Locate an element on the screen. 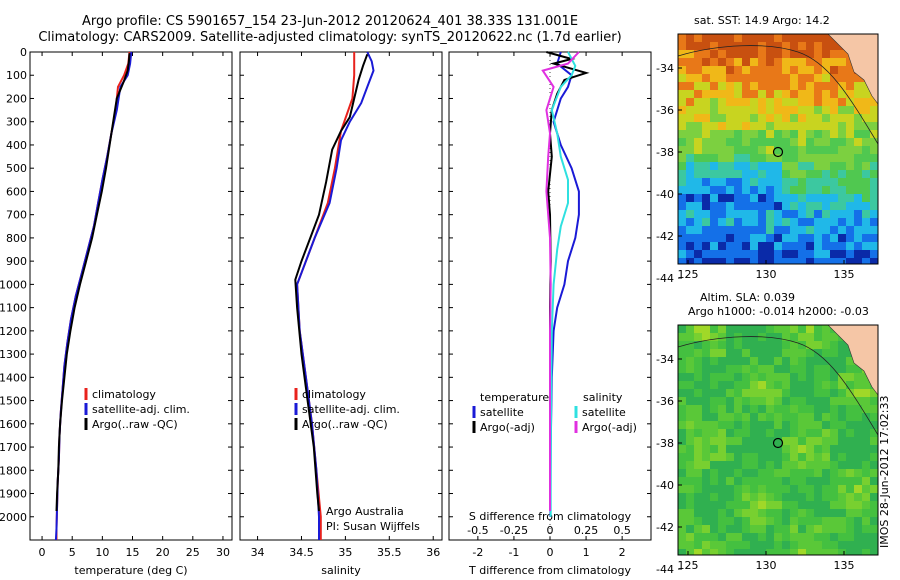 This screenshot has height=580, width=900. x-tick-label: 10 is located at coordinates (102, 552).